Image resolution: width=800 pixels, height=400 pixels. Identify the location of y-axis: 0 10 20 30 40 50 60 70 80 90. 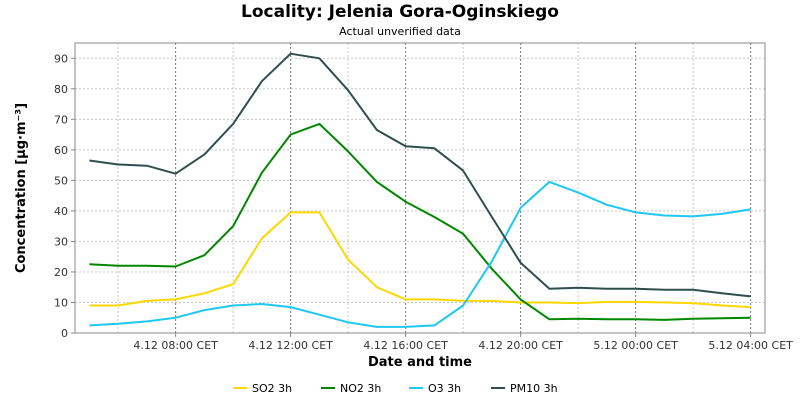
(64, 196).